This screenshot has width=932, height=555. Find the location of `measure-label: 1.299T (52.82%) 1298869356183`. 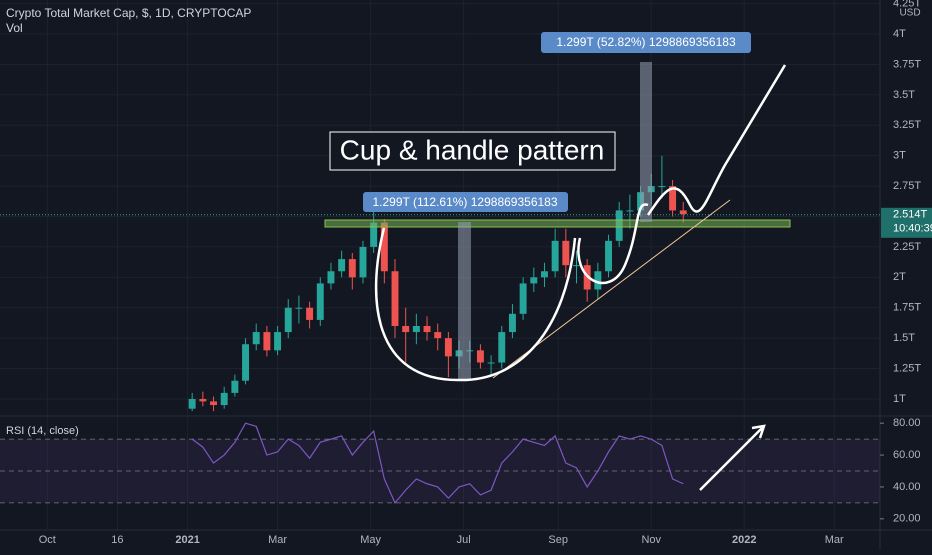

measure-label: 1.299T (52.82%) 1298869356183 is located at coordinates (646, 42).